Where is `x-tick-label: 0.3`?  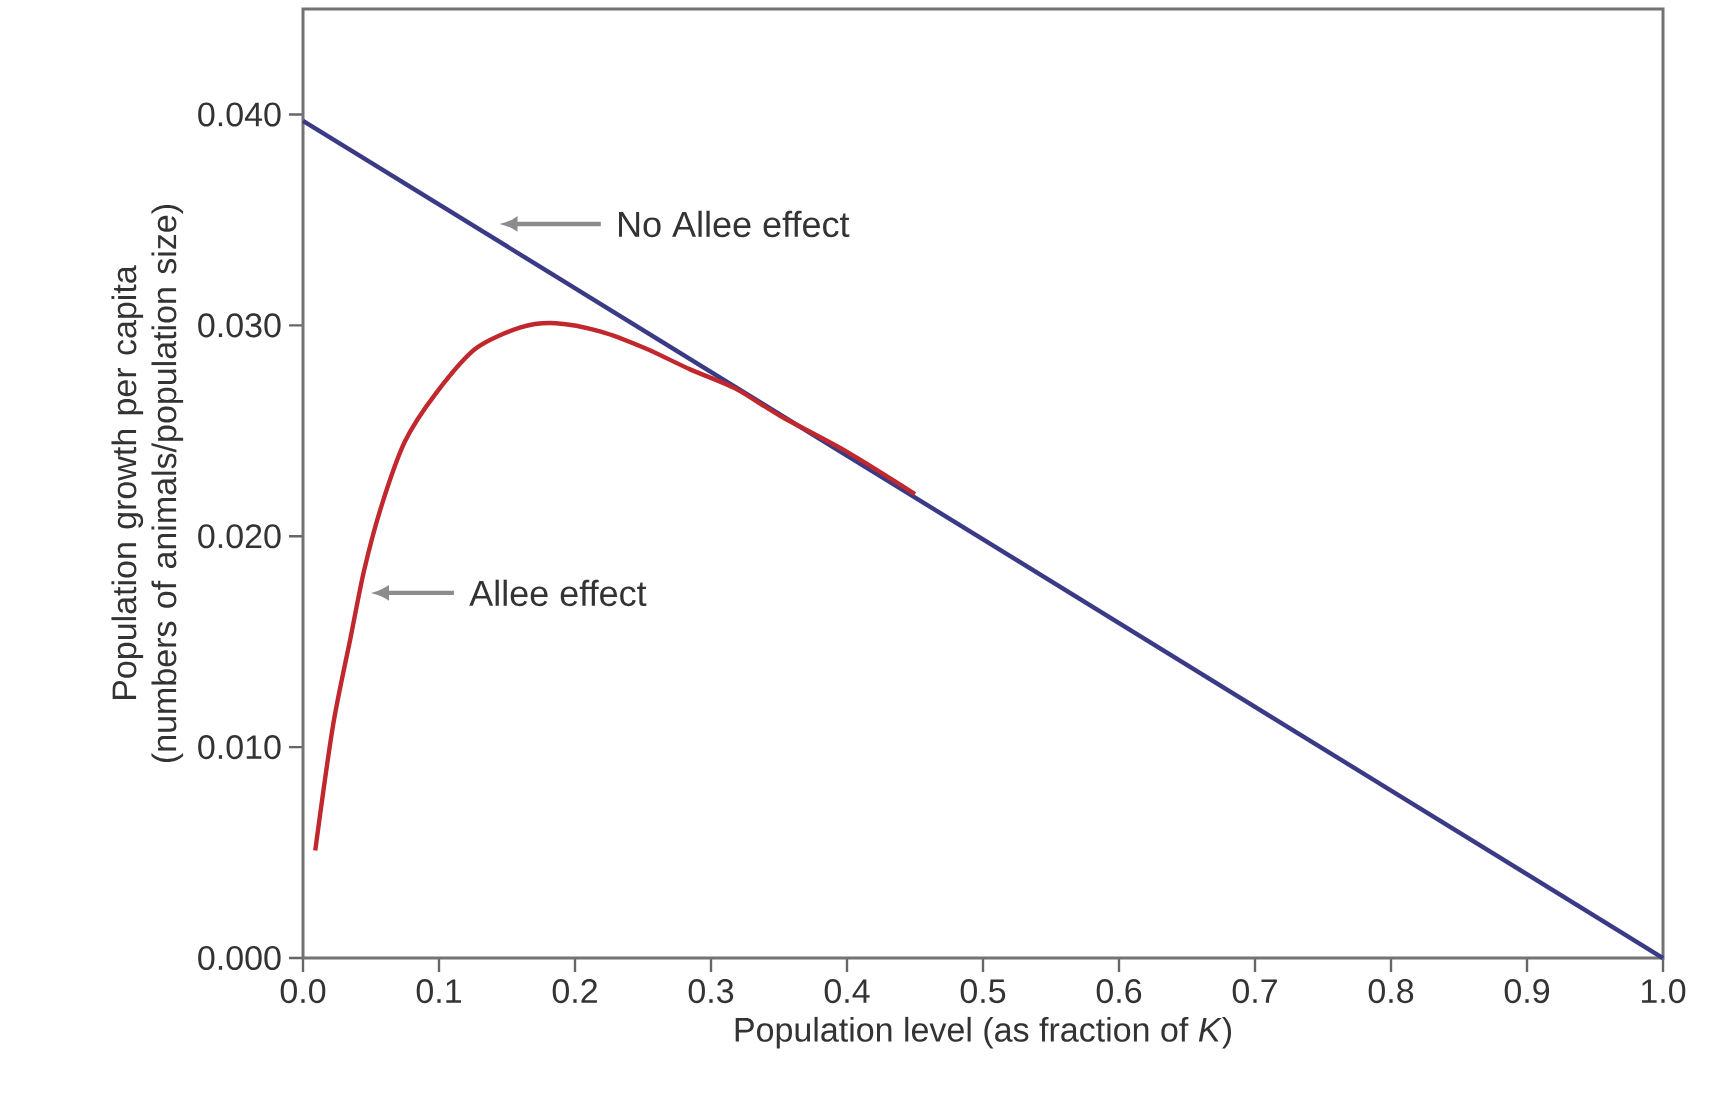
x-tick-label: 0.3 is located at coordinates (711, 991).